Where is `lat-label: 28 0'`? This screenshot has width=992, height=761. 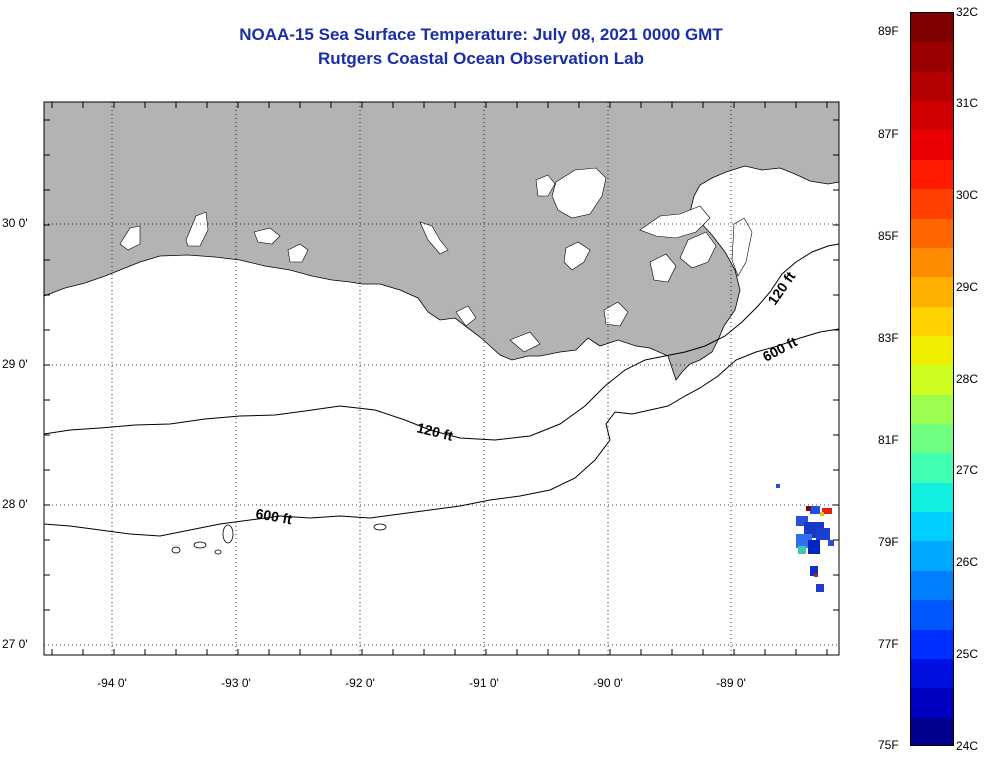 lat-label: 28 0' is located at coordinates (15, 504).